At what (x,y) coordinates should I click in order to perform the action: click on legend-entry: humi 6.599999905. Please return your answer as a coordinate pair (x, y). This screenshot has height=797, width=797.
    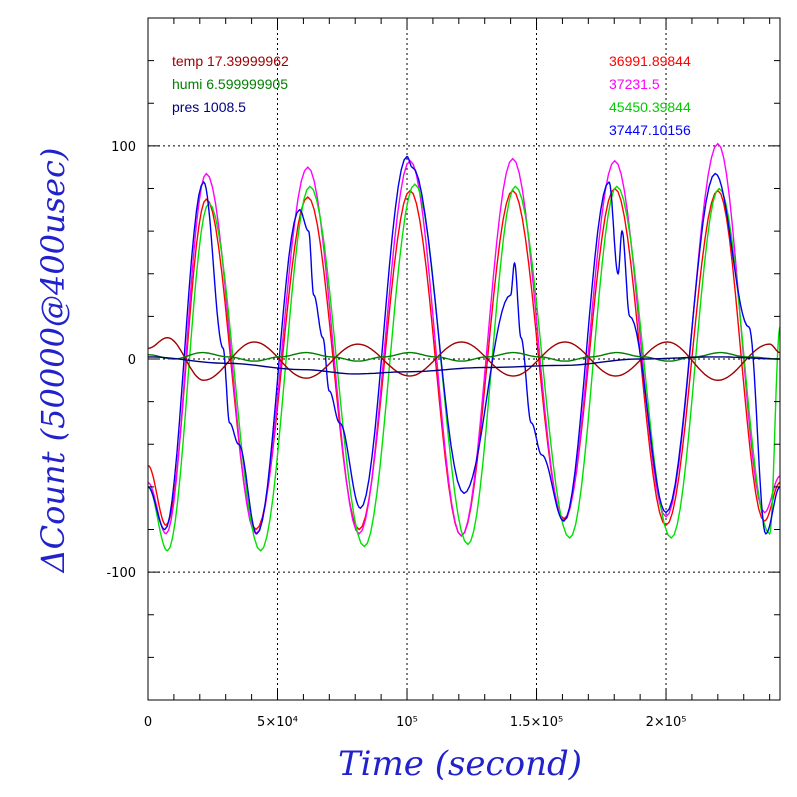
    Looking at the image, I should click on (230, 84).